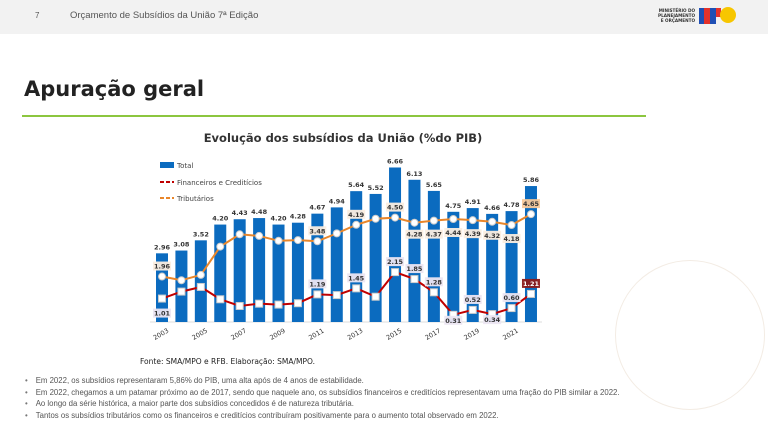  I want to click on bar-label-2020: 4.66, so click(492, 208).